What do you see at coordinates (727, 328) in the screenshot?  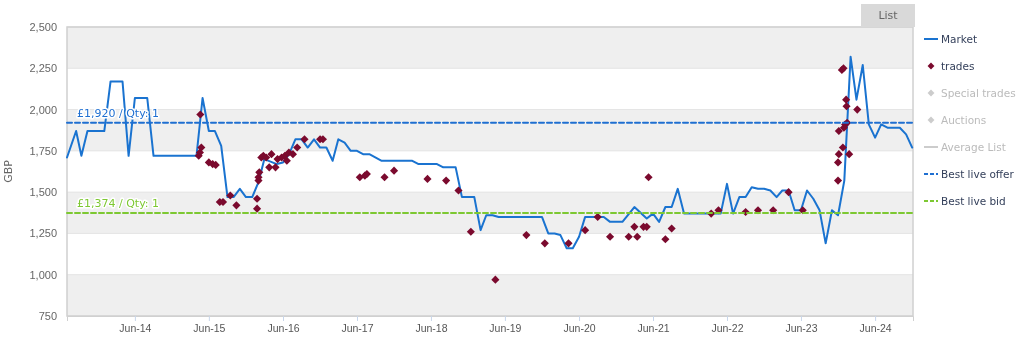 I see `x-tick-label: Jun-22` at bounding box center [727, 328].